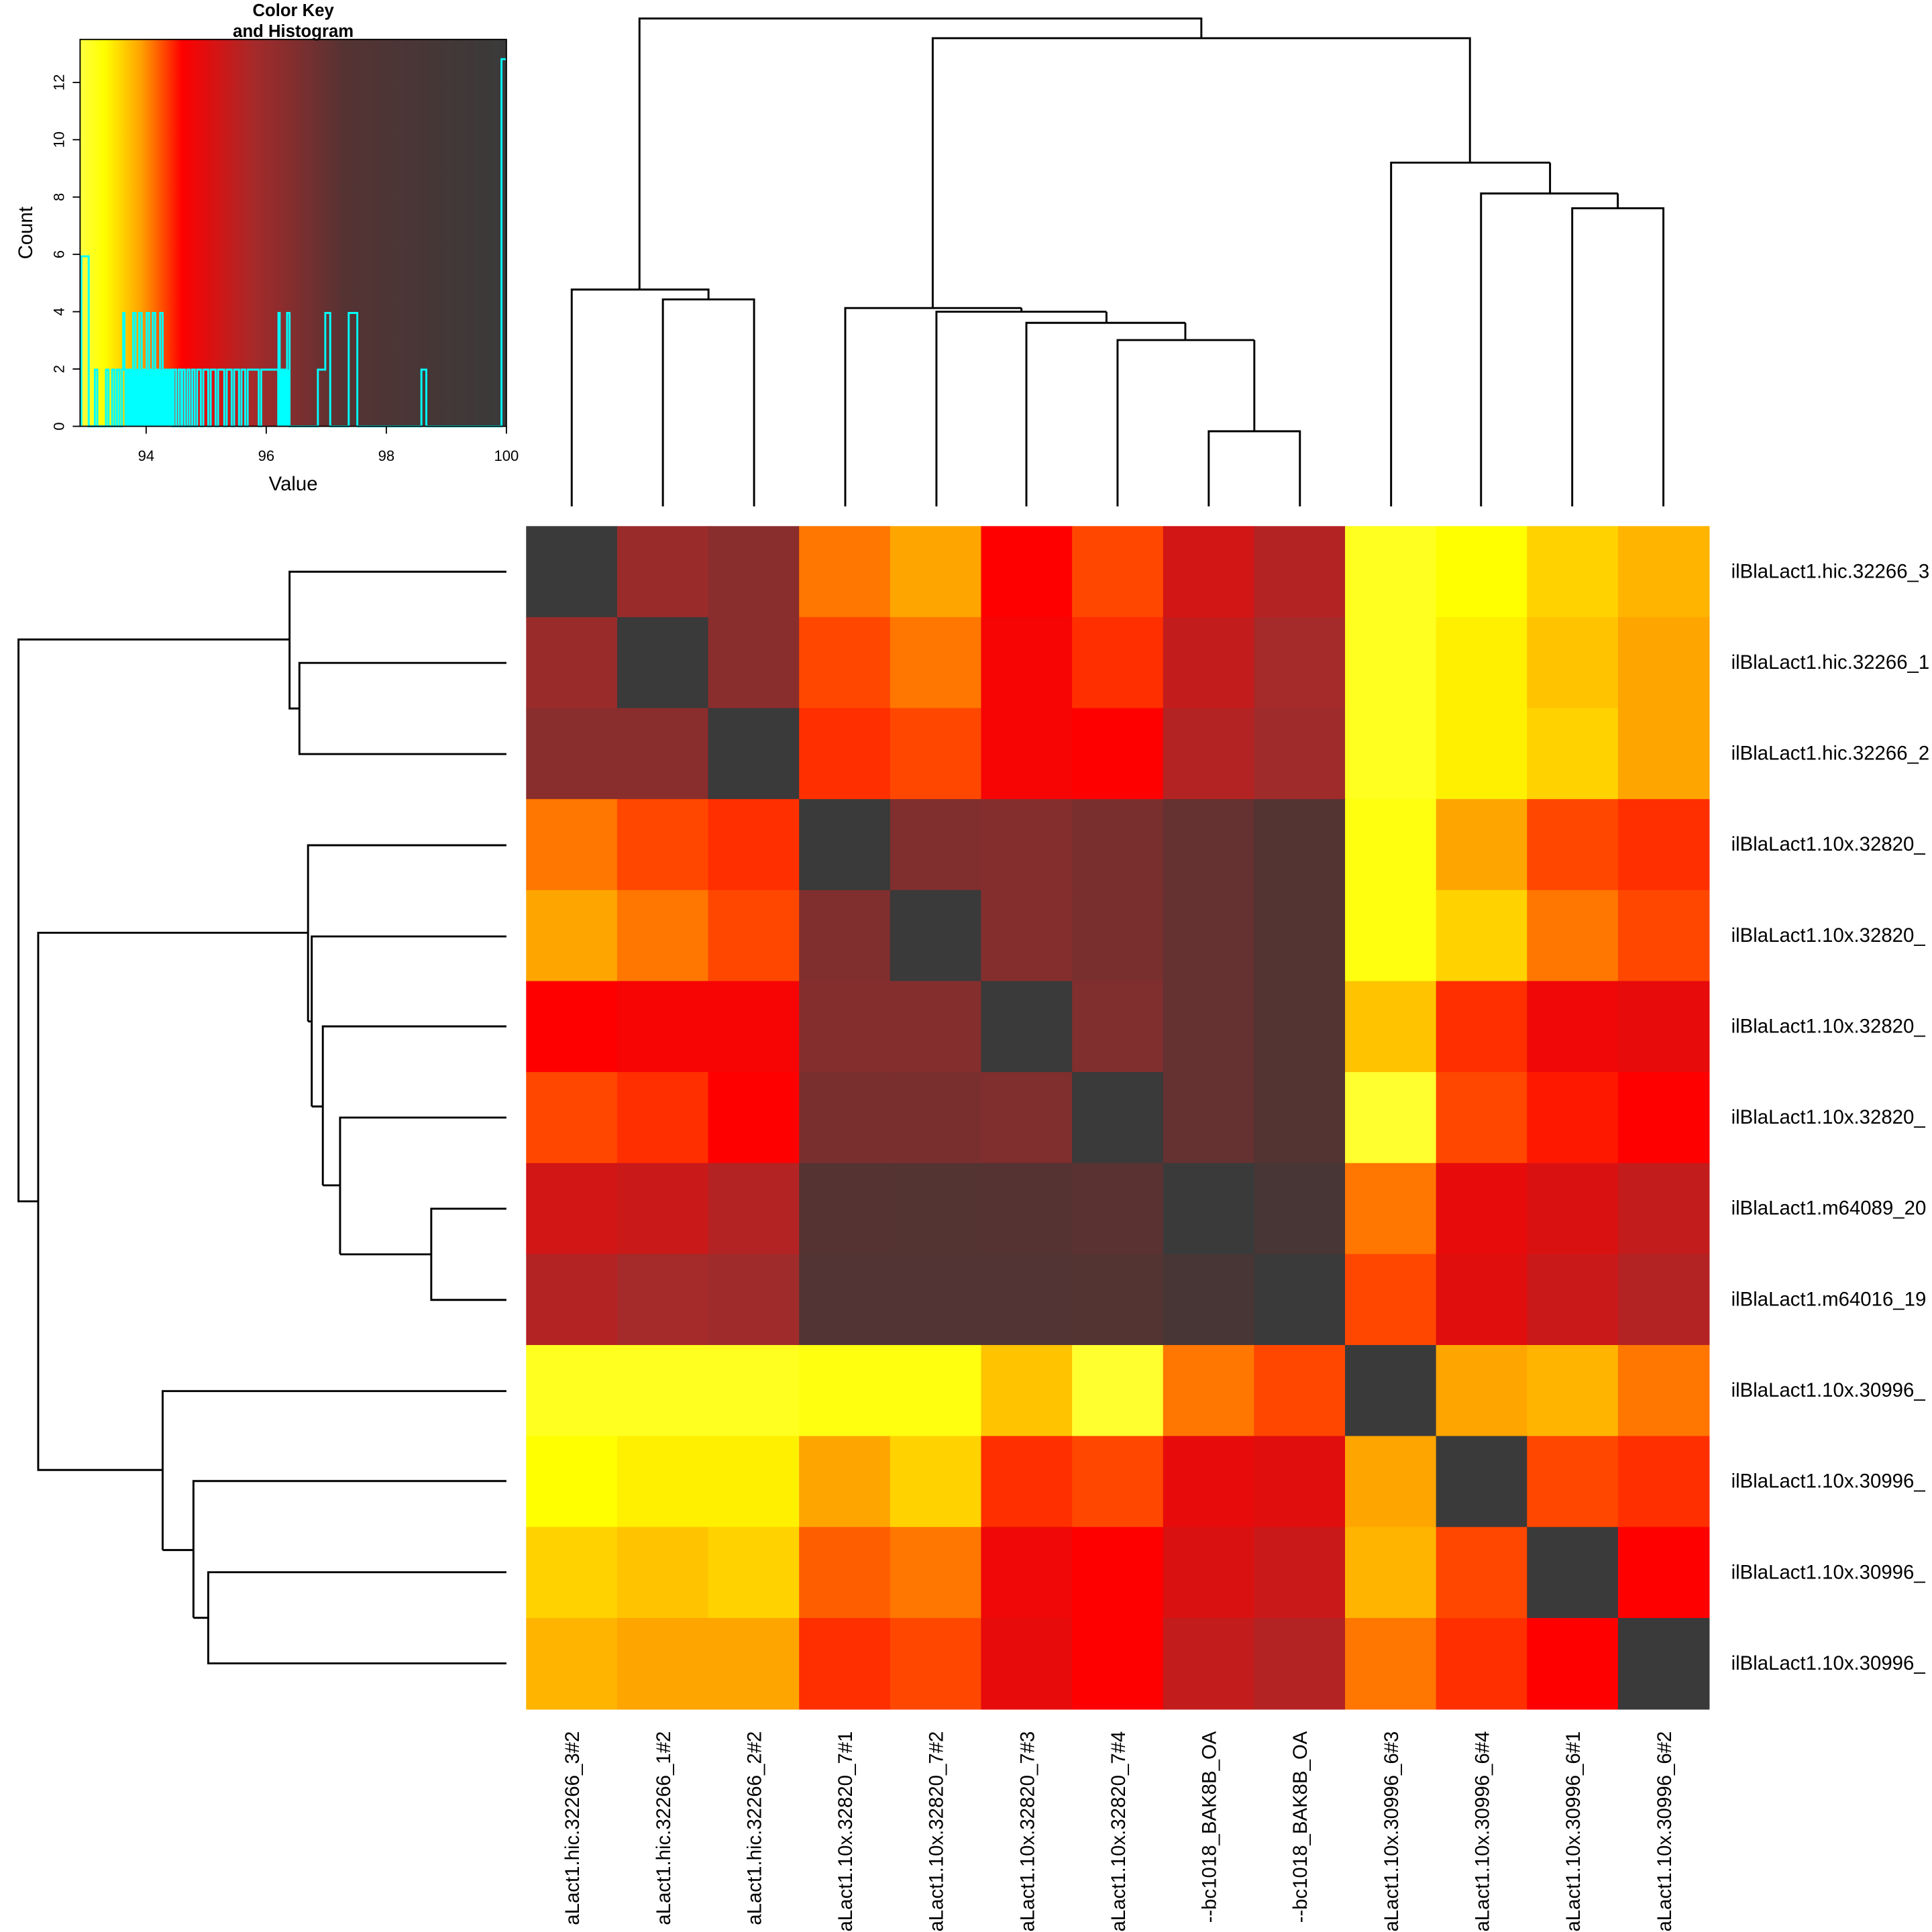 This screenshot has height=1932, width=1932. Describe the element at coordinates (293, 484) in the screenshot. I see `color-key-xlabel: Value` at that location.